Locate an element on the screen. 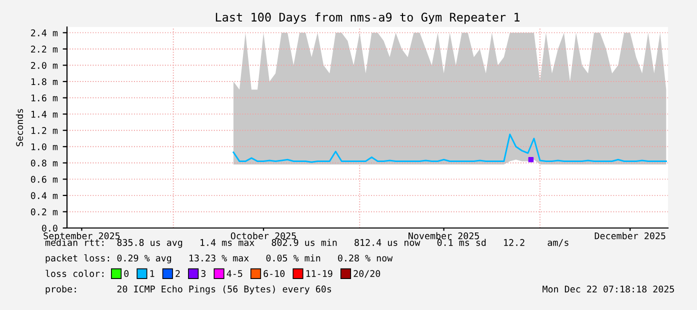 The height and width of the screenshot is (310, 697). x-tick-label: October 2025 is located at coordinates (263, 236).